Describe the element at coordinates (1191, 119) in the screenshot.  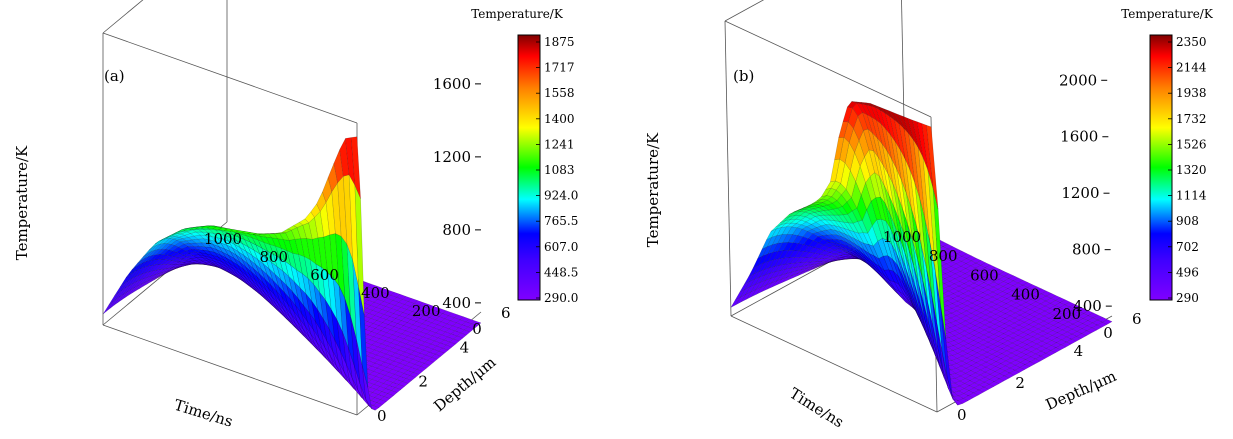
I see `colorbar-tick-label: 1732` at that location.